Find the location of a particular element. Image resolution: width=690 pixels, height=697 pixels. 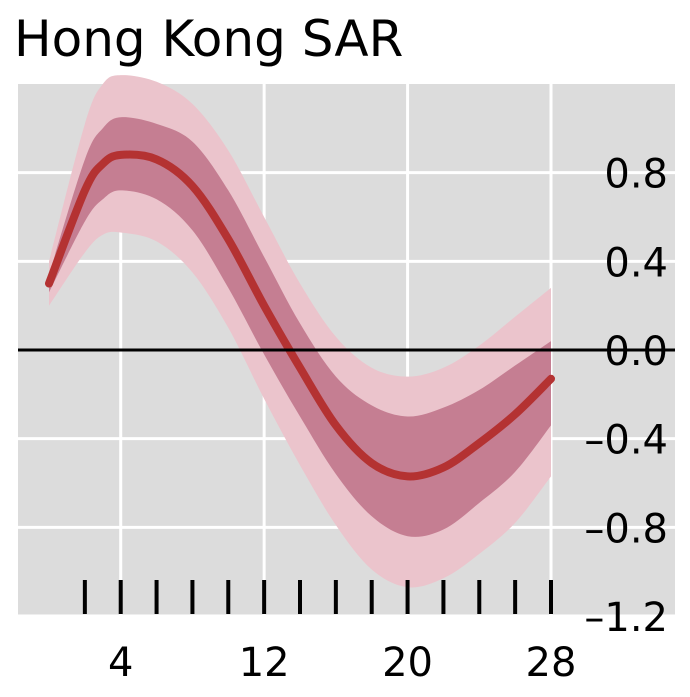

x-tick-label: 4 is located at coordinates (120, 663).